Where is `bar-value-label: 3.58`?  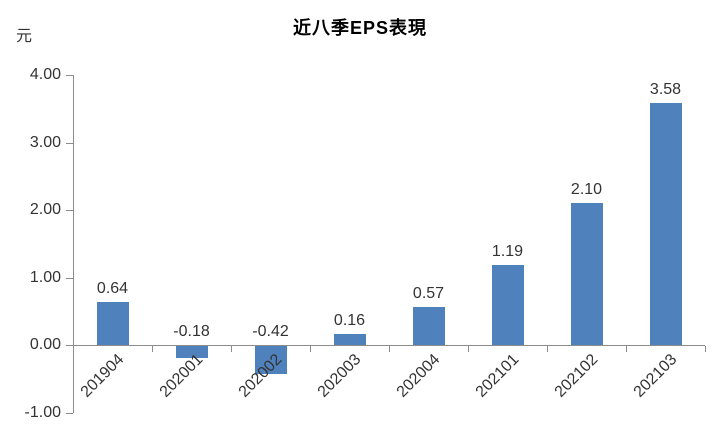
bar-value-label: 3.58 is located at coordinates (665, 89).